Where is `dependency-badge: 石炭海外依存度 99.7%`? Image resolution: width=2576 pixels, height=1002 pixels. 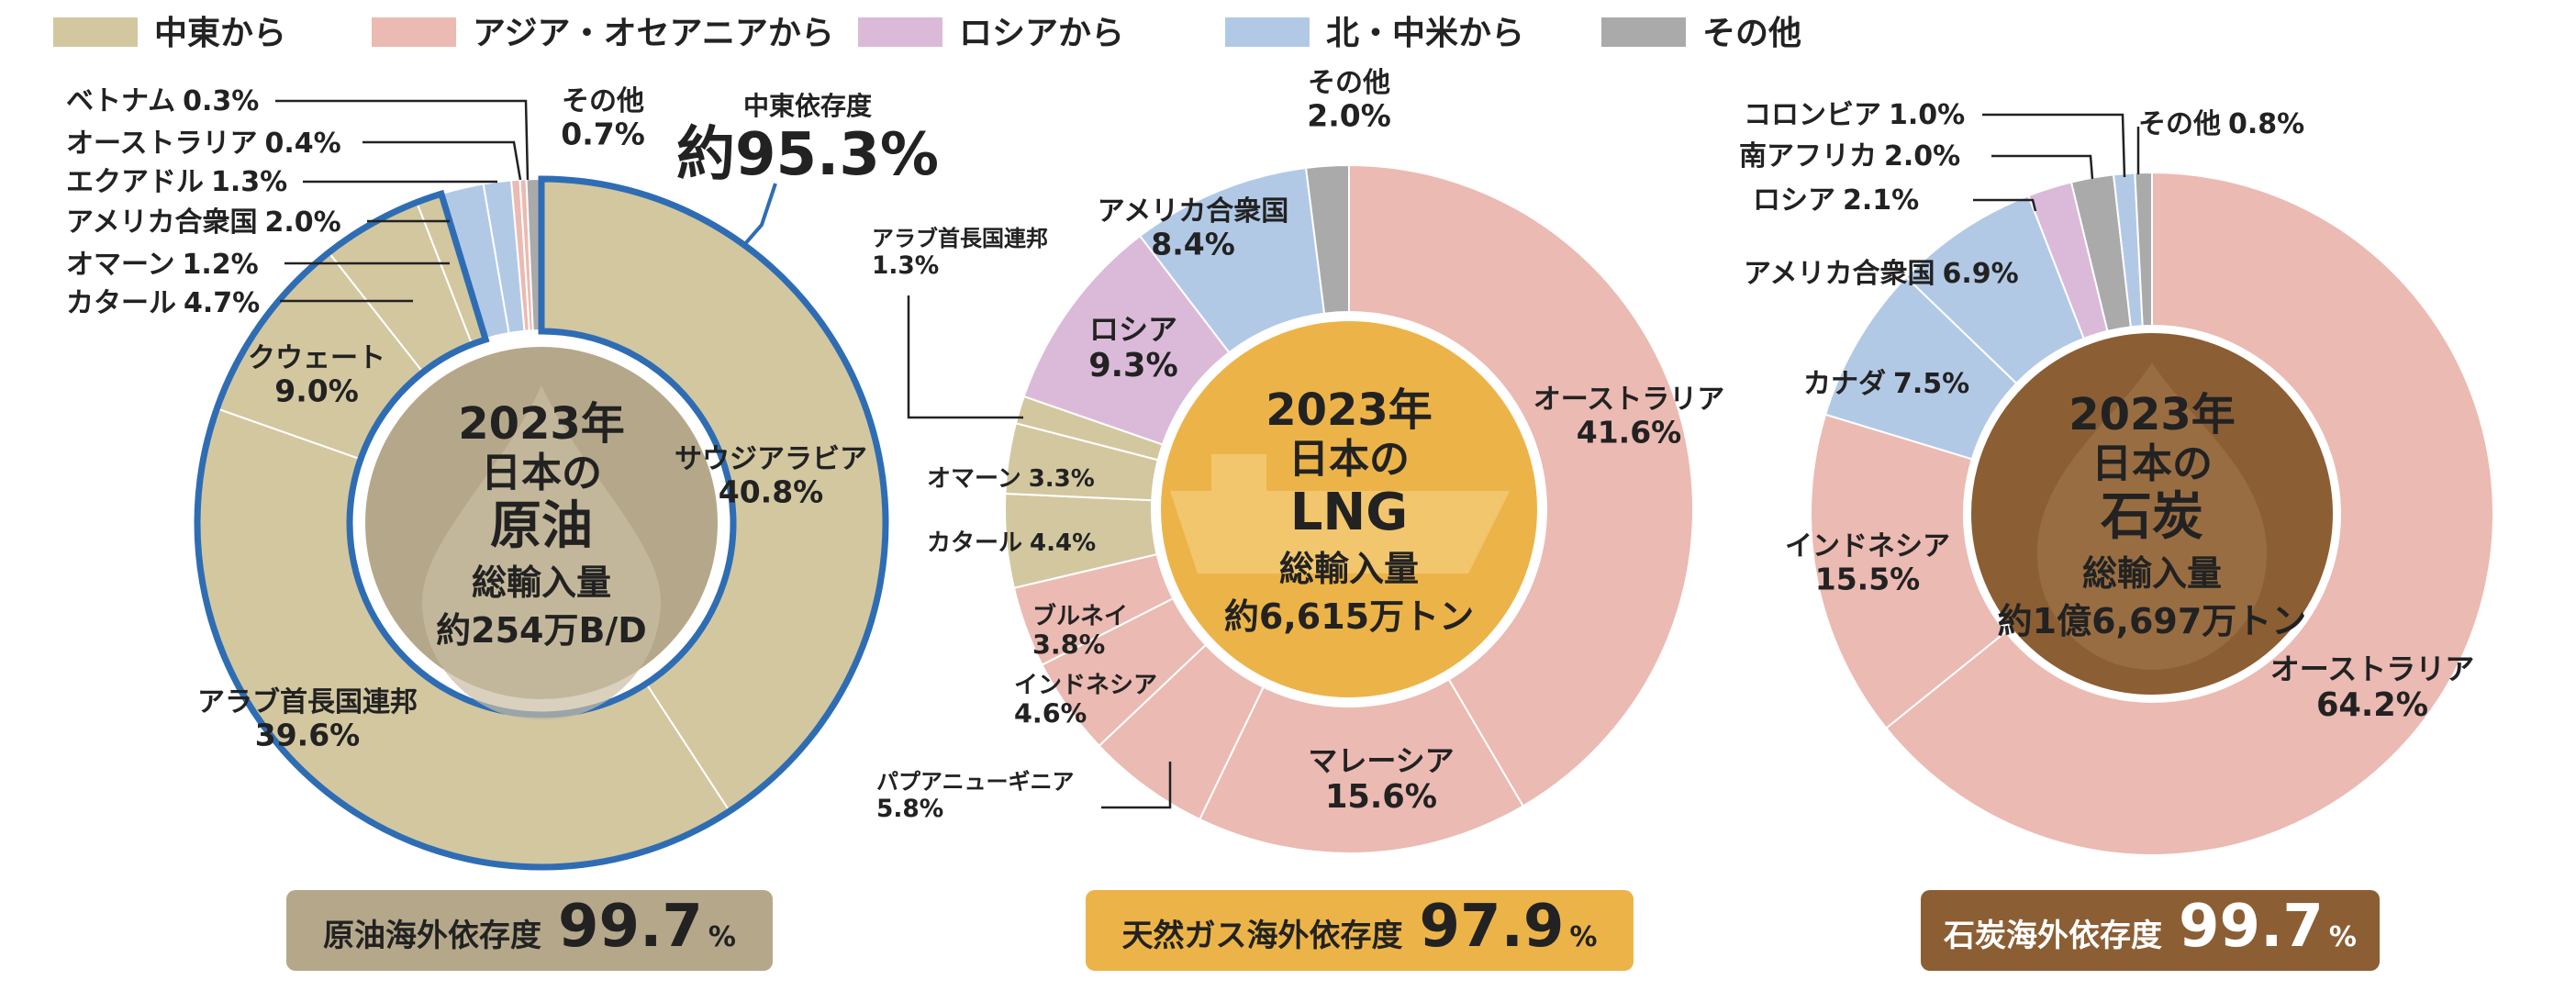
dependency-badge: 石炭海外依存度 99.7% is located at coordinates (2150, 930).